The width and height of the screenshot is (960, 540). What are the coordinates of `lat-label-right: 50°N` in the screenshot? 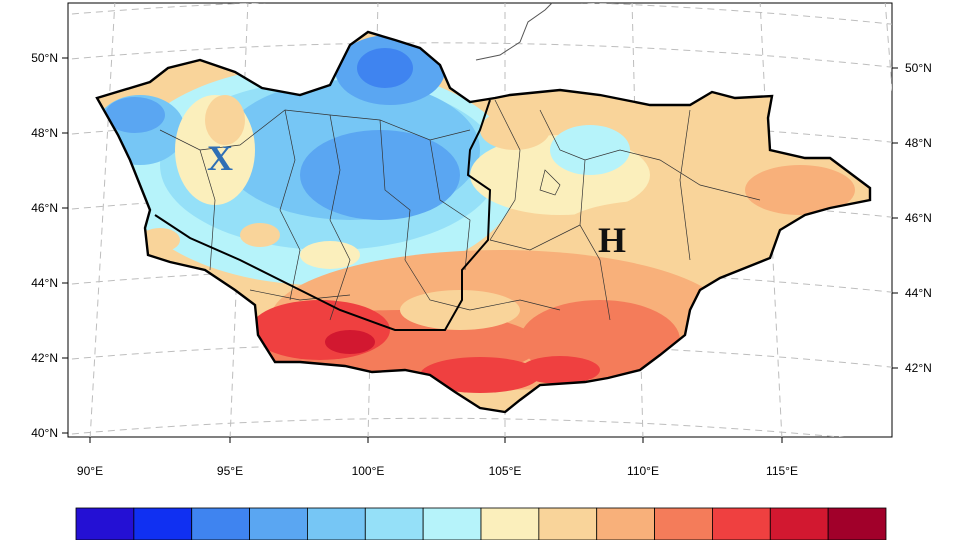 It's located at (918, 68).